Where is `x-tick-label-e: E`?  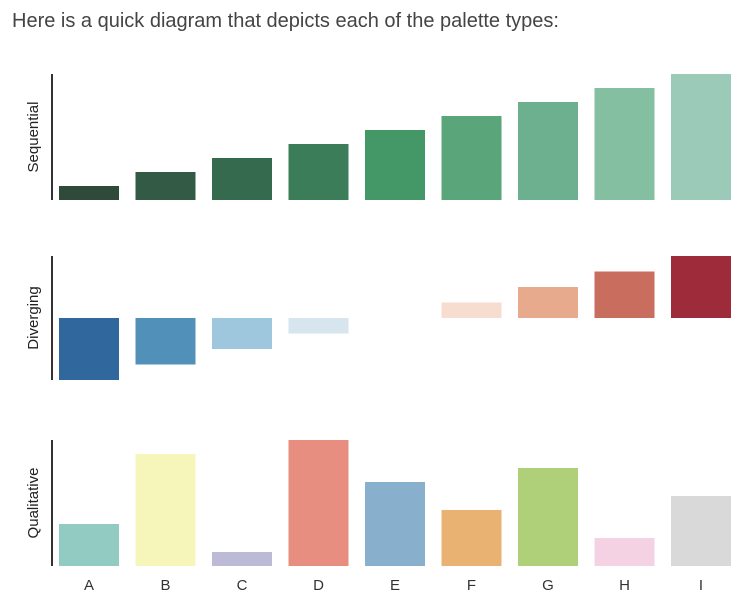
x-tick-label-e: E is located at coordinates (395, 585).